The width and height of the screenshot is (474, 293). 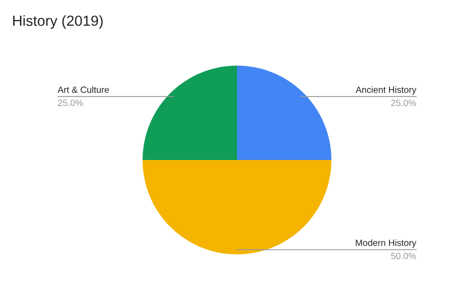 I want to click on slice-label: Modern History, so click(x=386, y=243).